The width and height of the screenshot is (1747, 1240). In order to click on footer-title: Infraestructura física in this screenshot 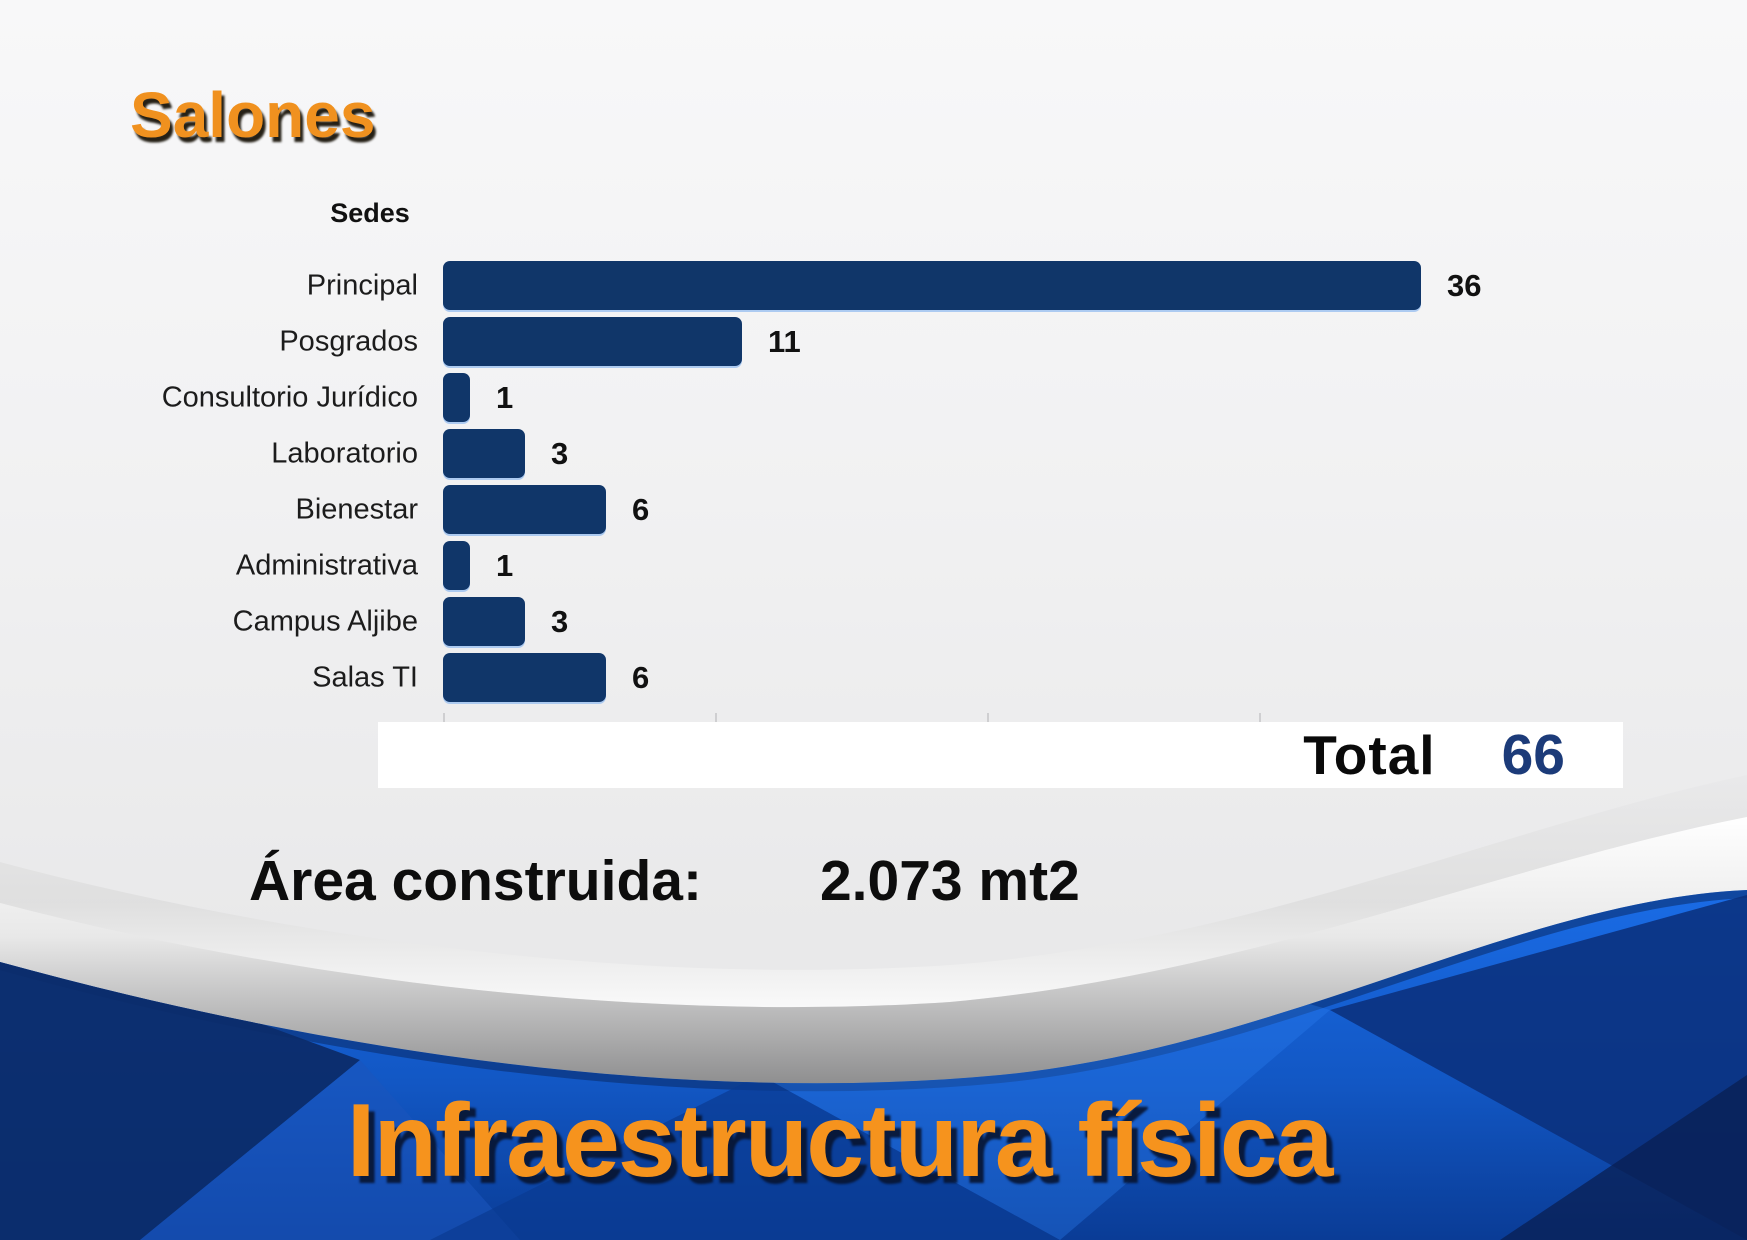, I will do `click(840, 1141)`.